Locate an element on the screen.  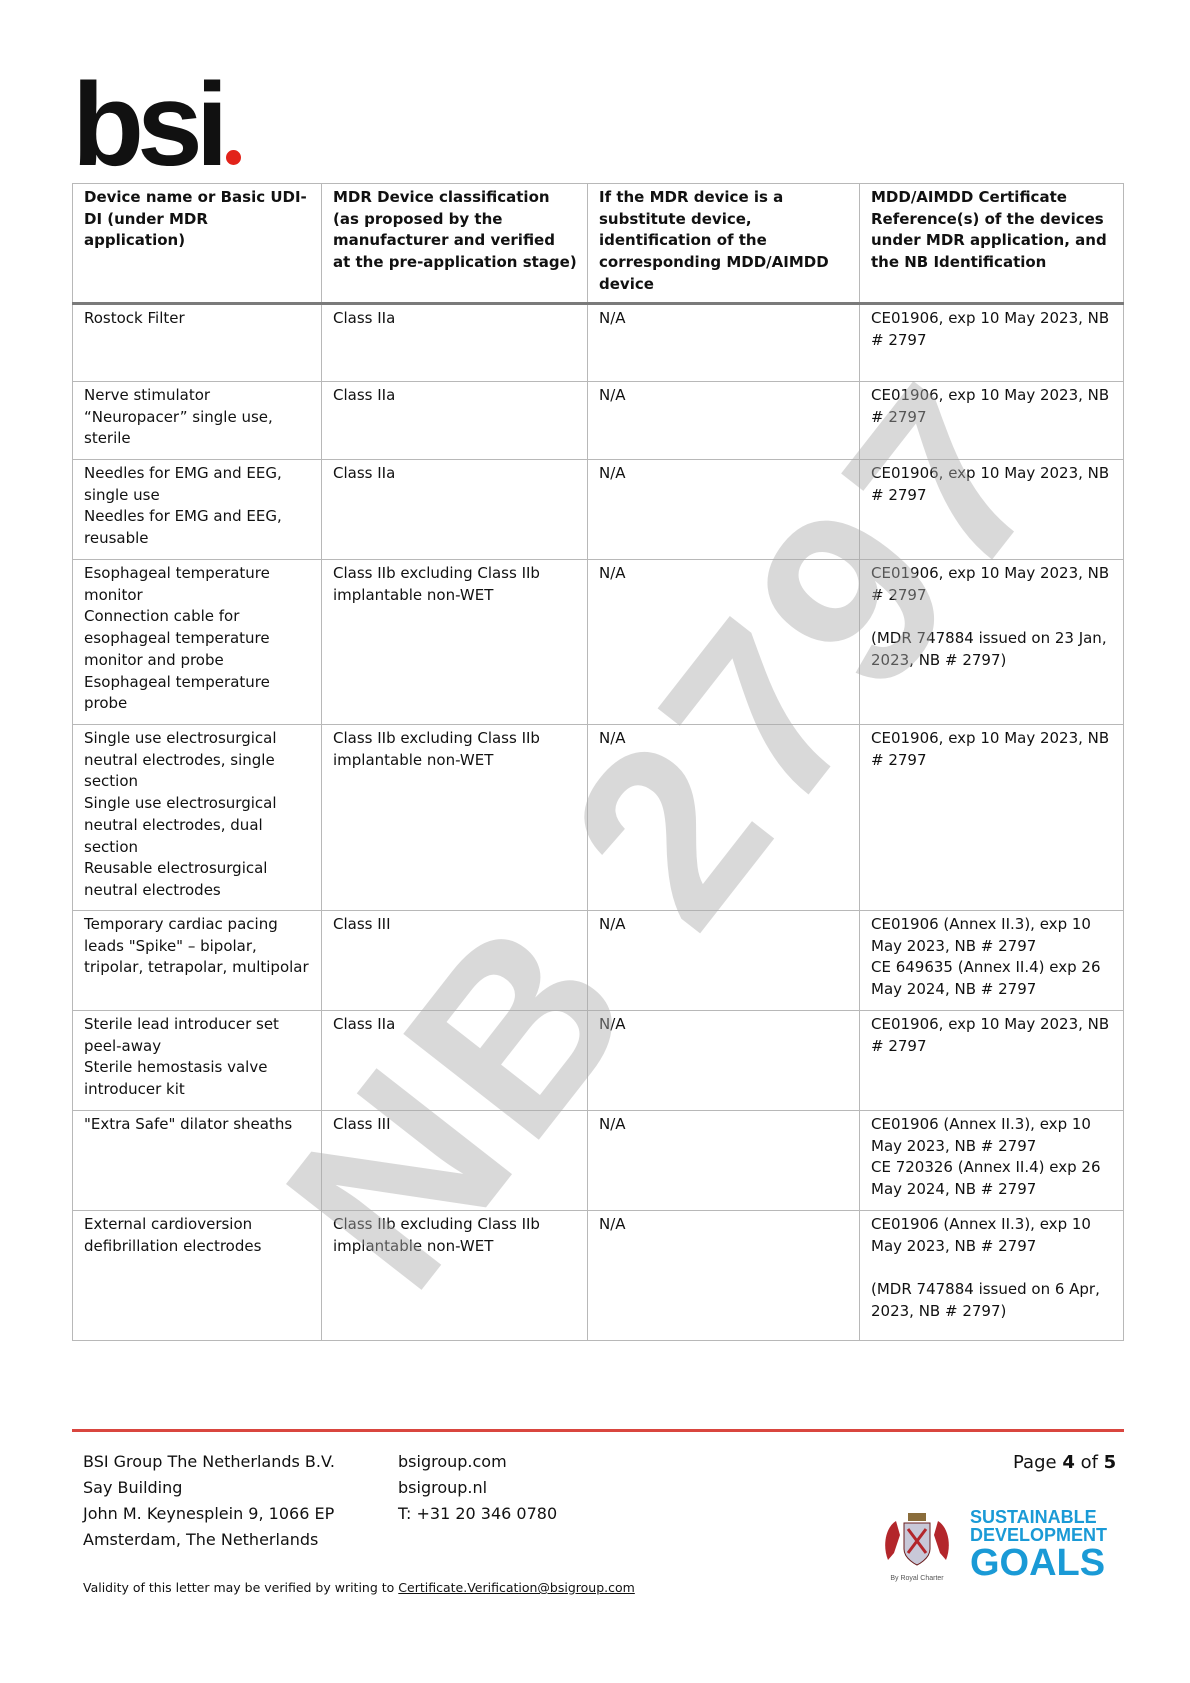
website-link-nl: bsigroup.nl is located at coordinates (443, 1487).